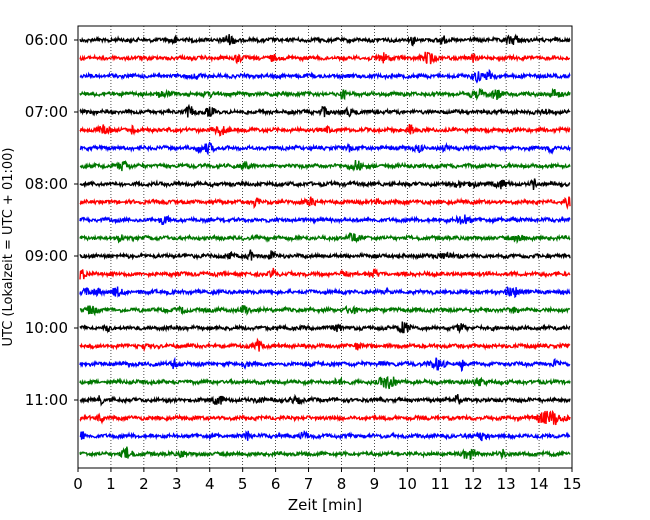  Describe the element at coordinates (407, 484) in the screenshot. I see `x-tick-label: 10` at that location.